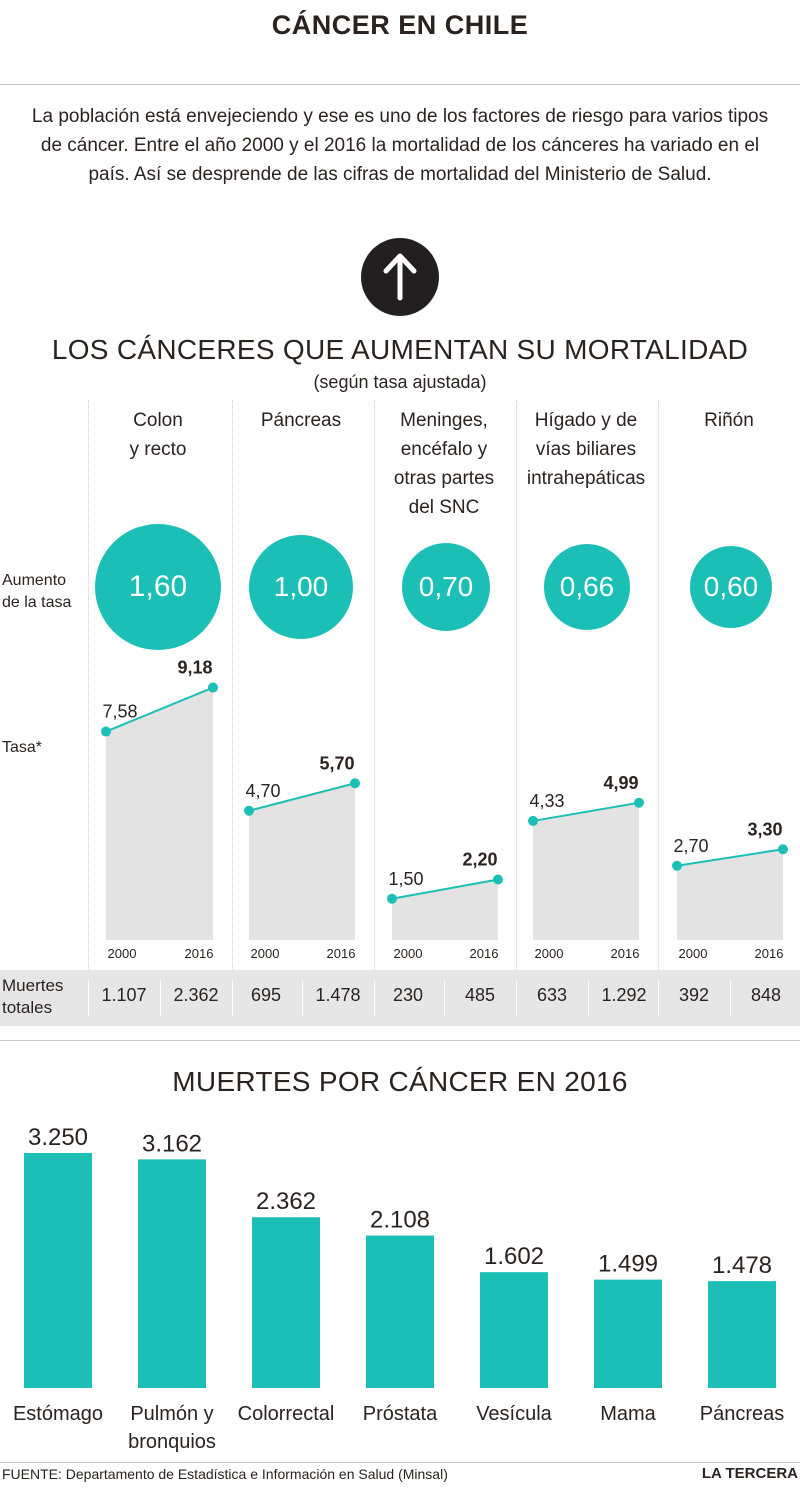  What do you see at coordinates (400, 1414) in the screenshot?
I see `deaths-bar-category: Próstata` at bounding box center [400, 1414].